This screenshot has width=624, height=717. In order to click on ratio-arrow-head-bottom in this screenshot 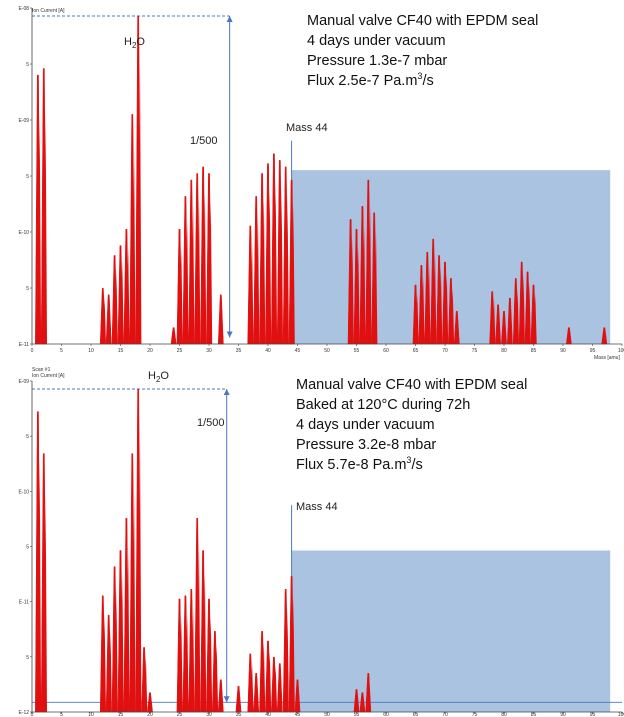, I will do `click(226, 699)`.